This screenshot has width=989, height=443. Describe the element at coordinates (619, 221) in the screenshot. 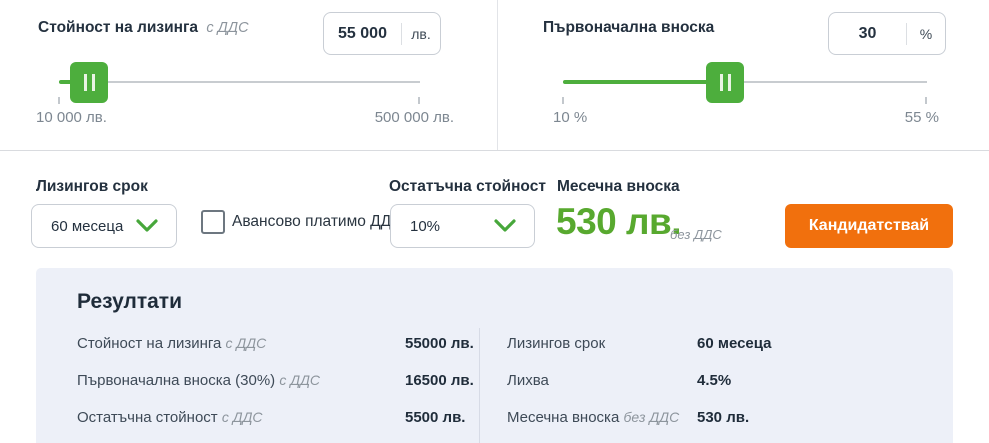

I see `monthly-payment-value: 530 лв.` at that location.